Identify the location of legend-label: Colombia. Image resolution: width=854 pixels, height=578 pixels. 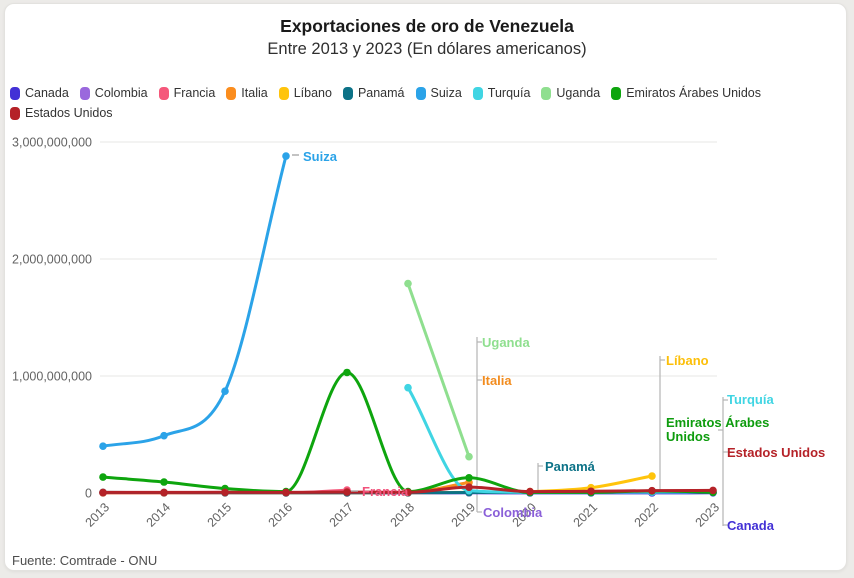
(121, 93).